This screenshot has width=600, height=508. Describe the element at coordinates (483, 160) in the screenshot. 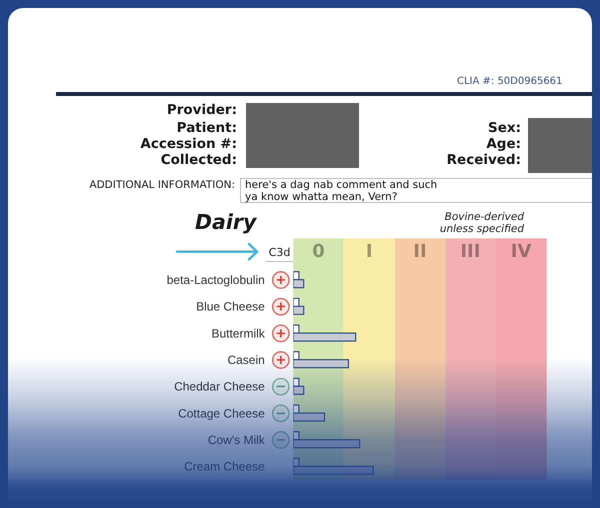

I see `text: Received:` at that location.